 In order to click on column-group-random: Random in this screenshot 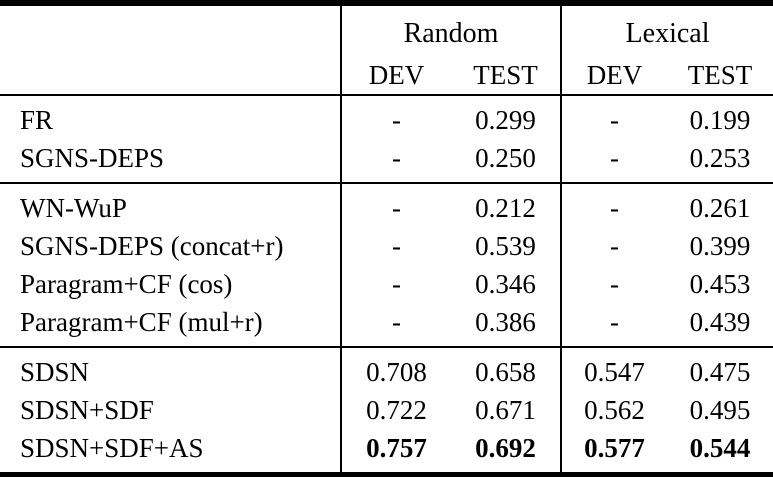, I will do `click(450, 29)`.